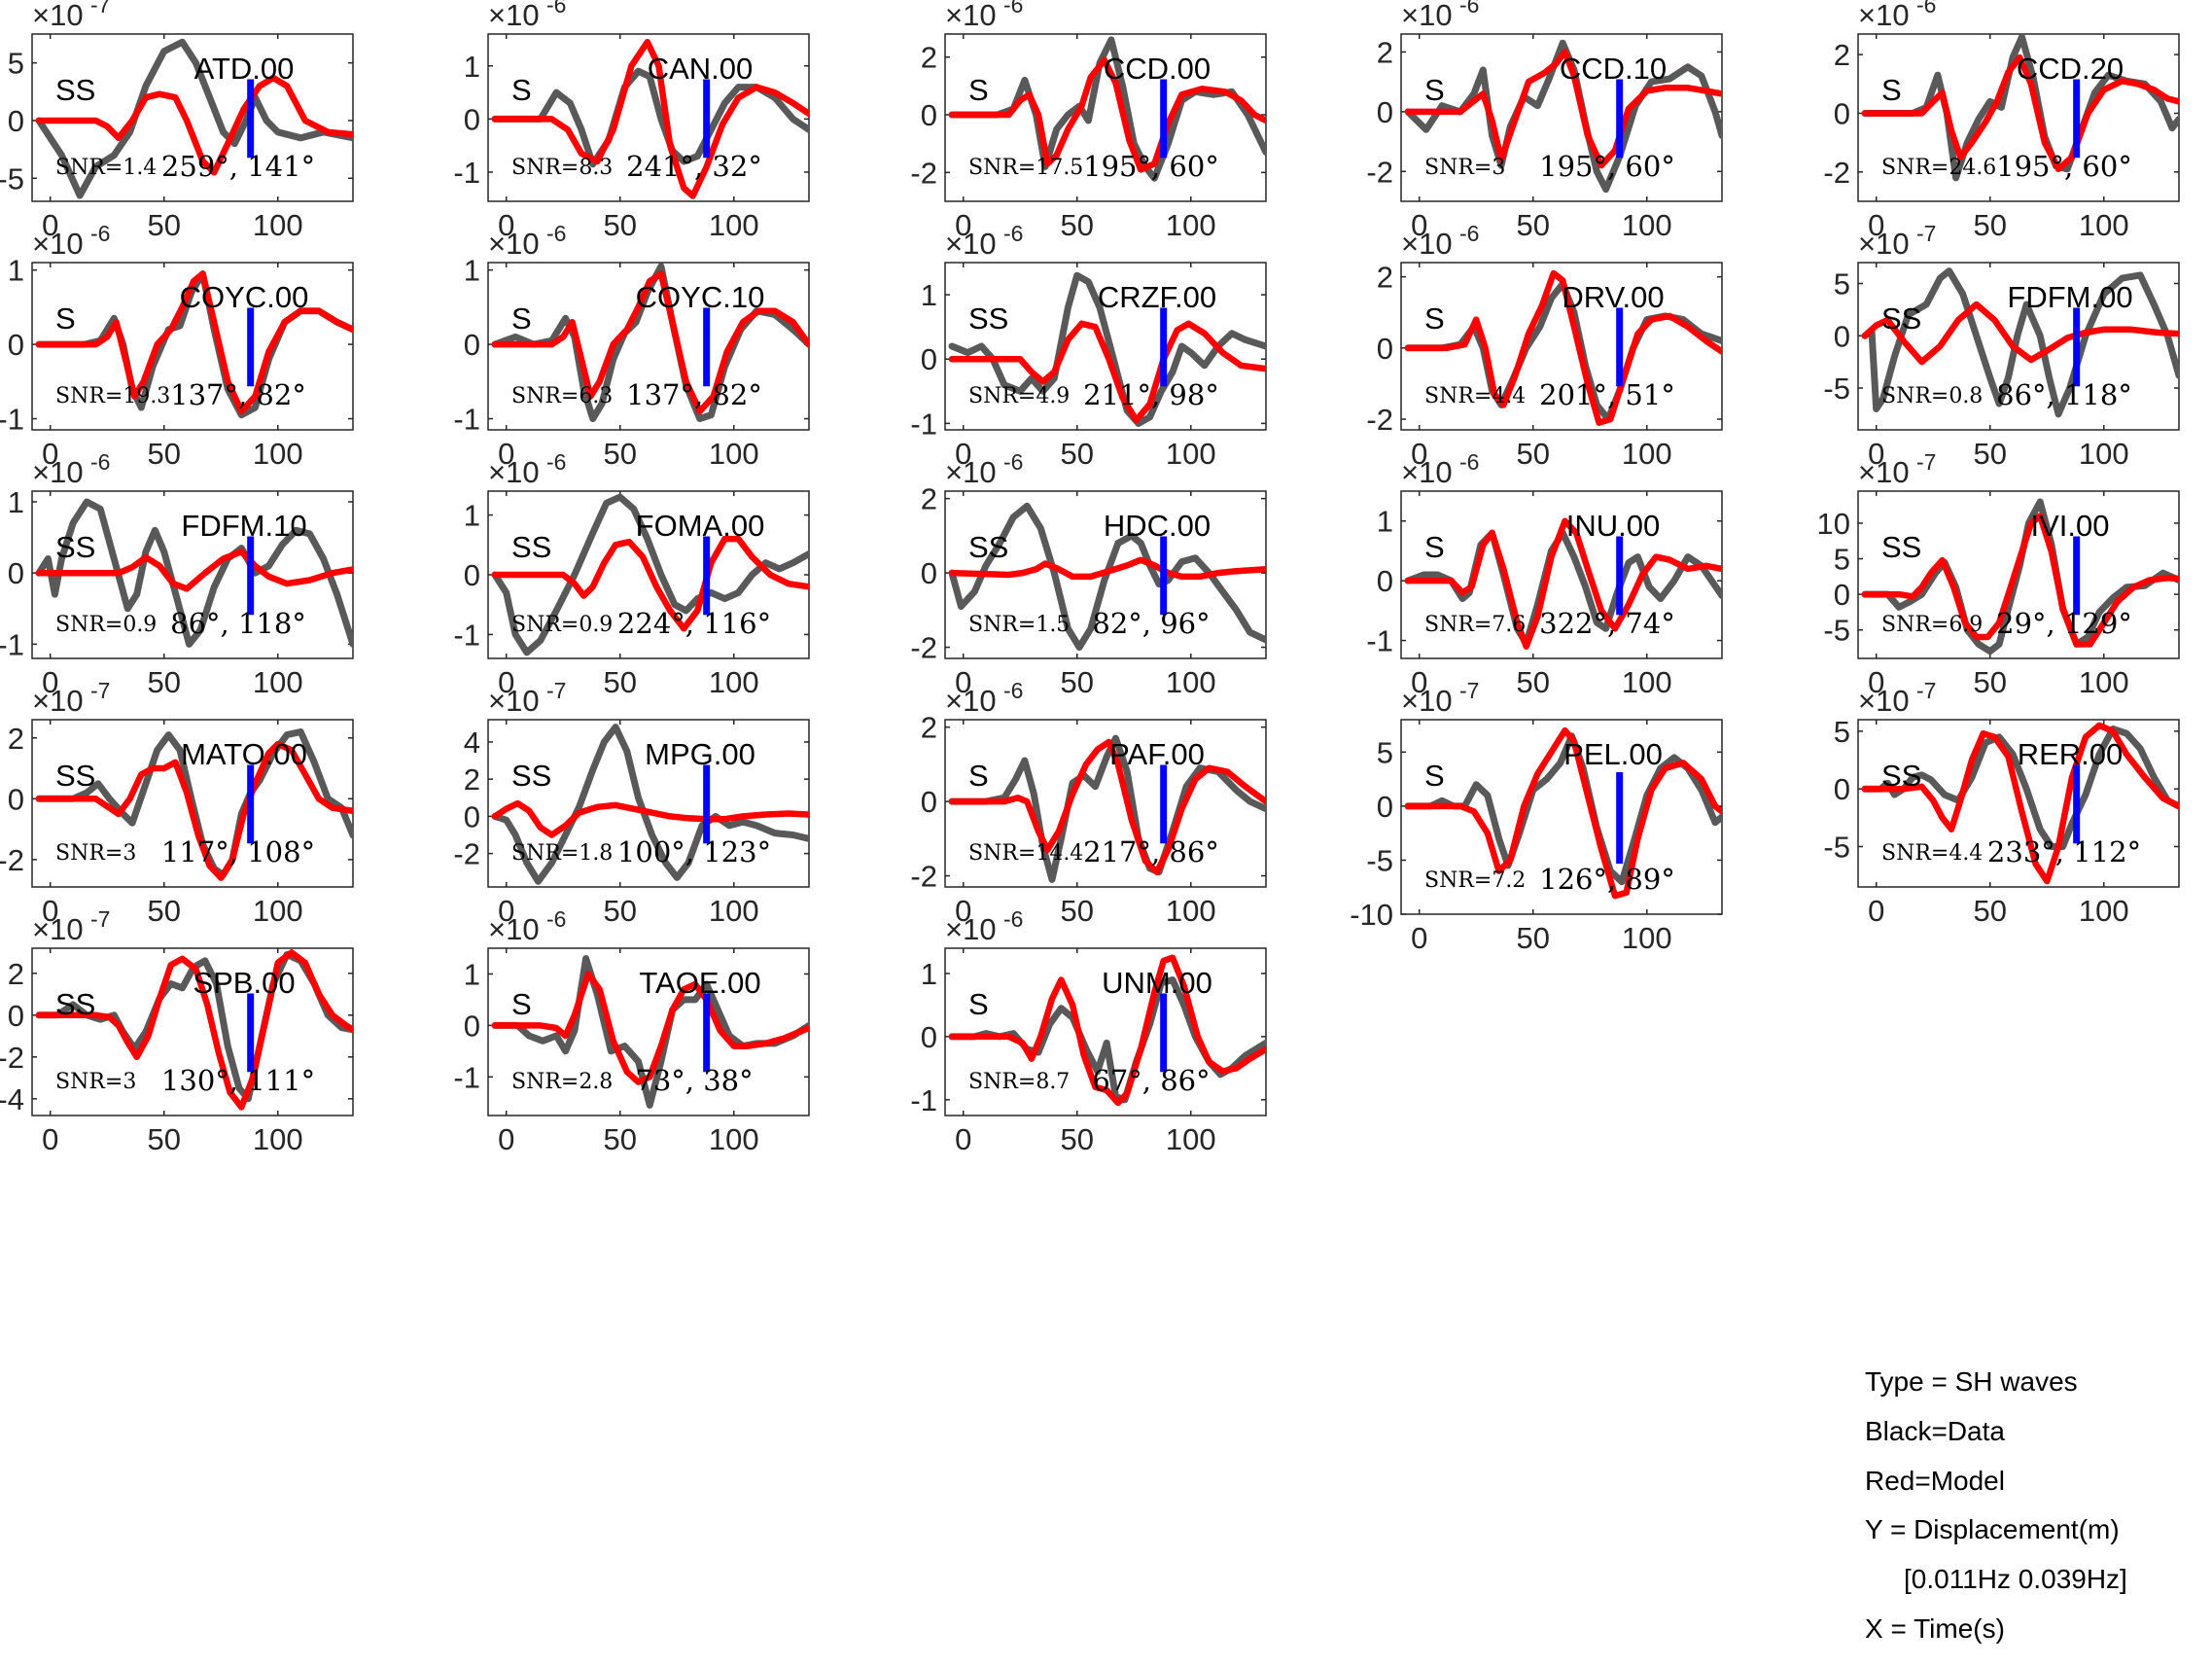 This screenshot has height=1665, width=2212. I want to click on y-tick-label: 5, so click(1842, 732).